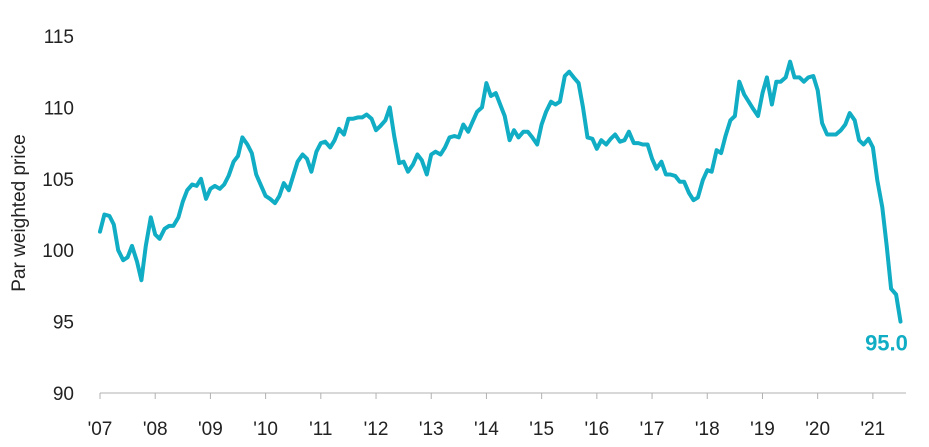 This screenshot has height=447, width=929. Describe the element at coordinates (265, 429) in the screenshot. I see `x-tick-label: '10` at that location.